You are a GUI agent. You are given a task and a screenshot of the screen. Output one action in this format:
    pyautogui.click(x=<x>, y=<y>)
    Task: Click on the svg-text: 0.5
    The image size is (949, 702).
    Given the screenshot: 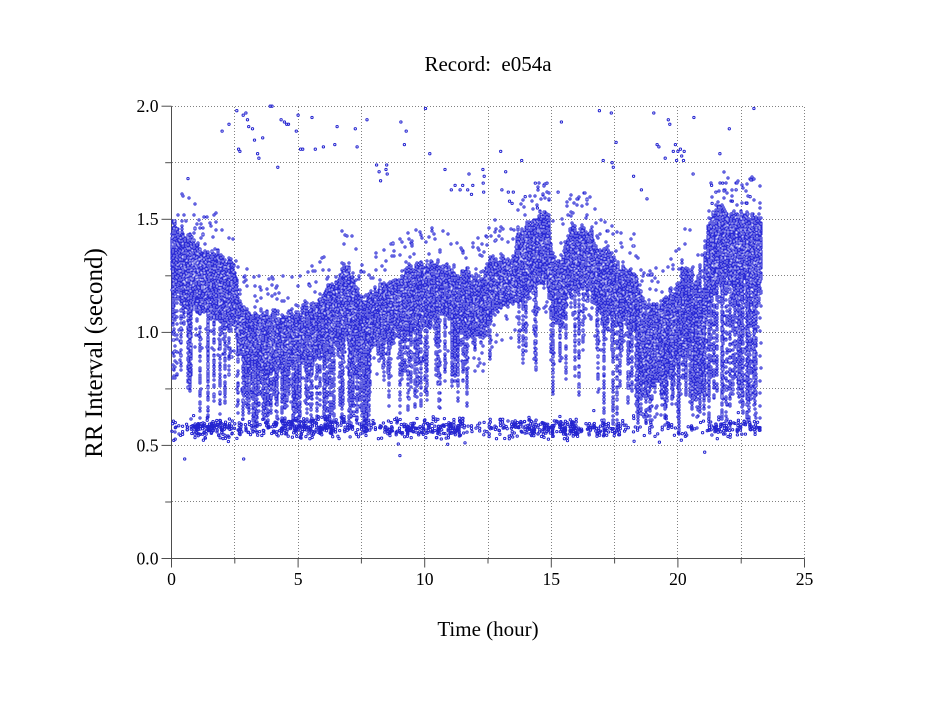 What is the action you would take?
    pyautogui.click(x=148, y=445)
    